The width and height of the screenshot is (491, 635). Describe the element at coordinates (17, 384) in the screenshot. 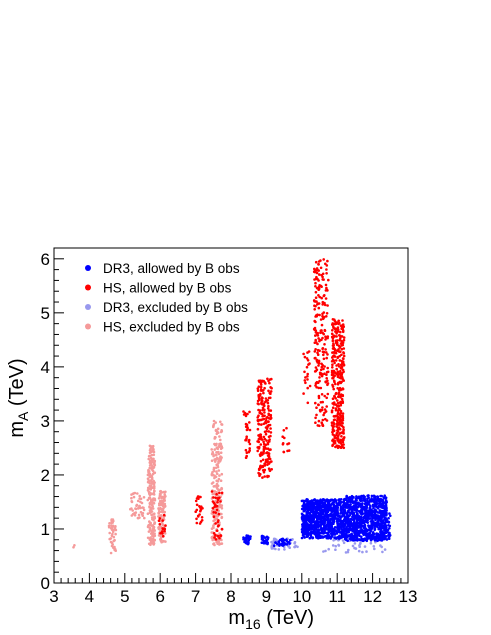

I see `y-axis-title-unit: (TeV)` at that location.